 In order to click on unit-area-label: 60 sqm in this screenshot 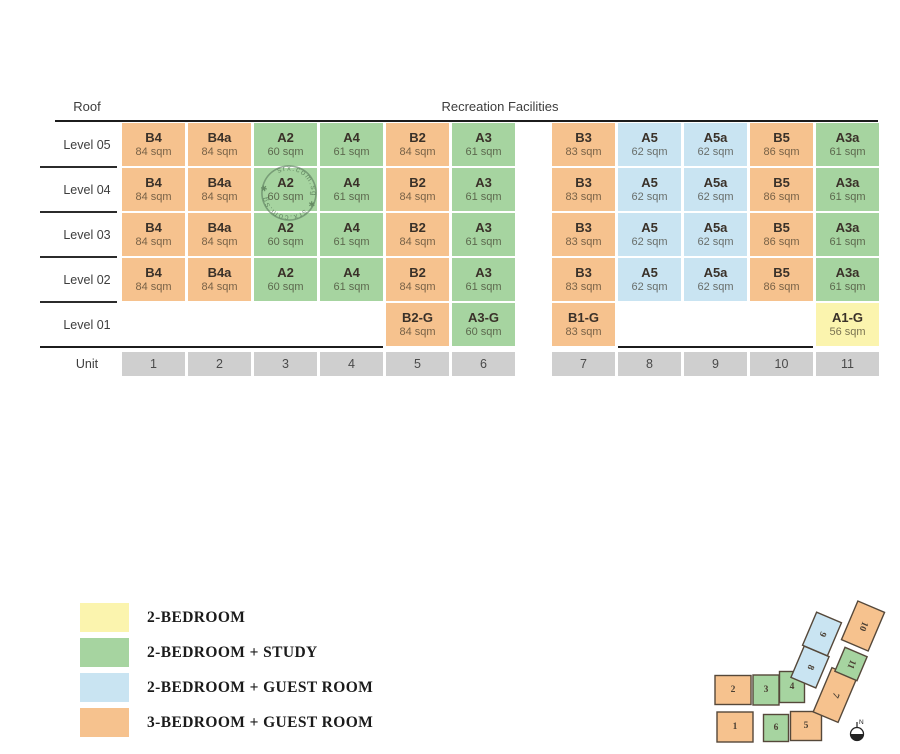, I will do `click(285, 152)`.